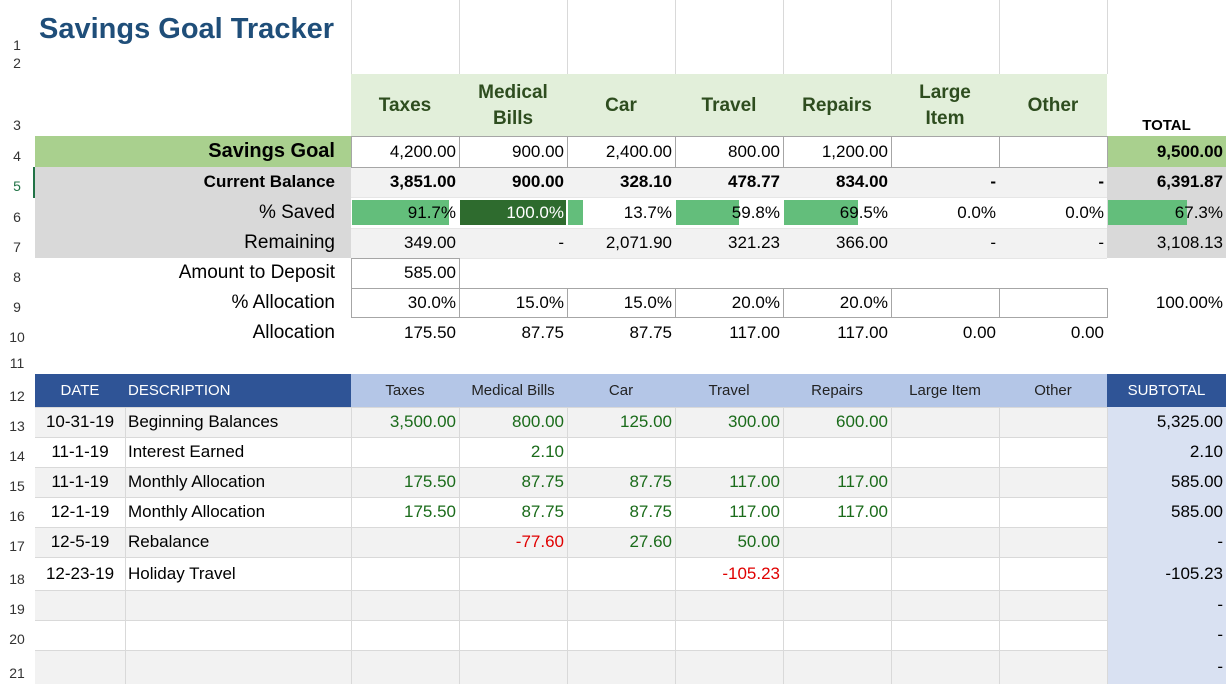 The width and height of the screenshot is (1226, 684). What do you see at coordinates (17, 45) in the screenshot?
I see `row-number: 1` at bounding box center [17, 45].